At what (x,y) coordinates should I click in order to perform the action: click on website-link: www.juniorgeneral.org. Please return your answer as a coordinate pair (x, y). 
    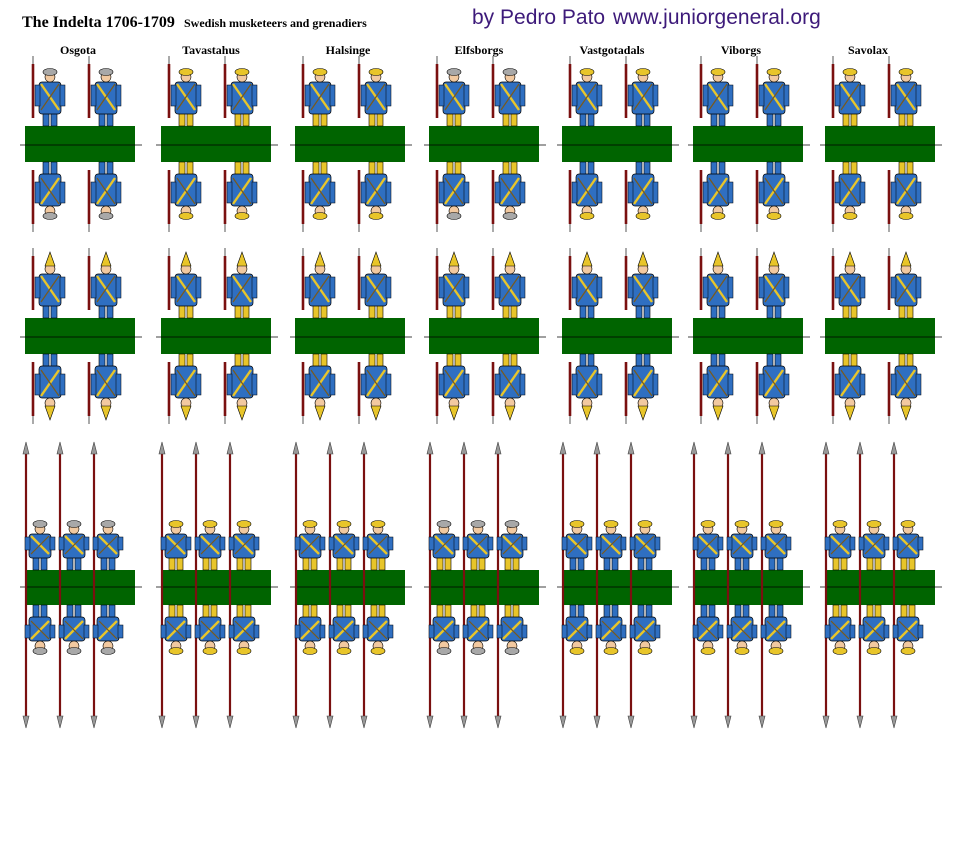
    Looking at the image, I should click on (717, 17).